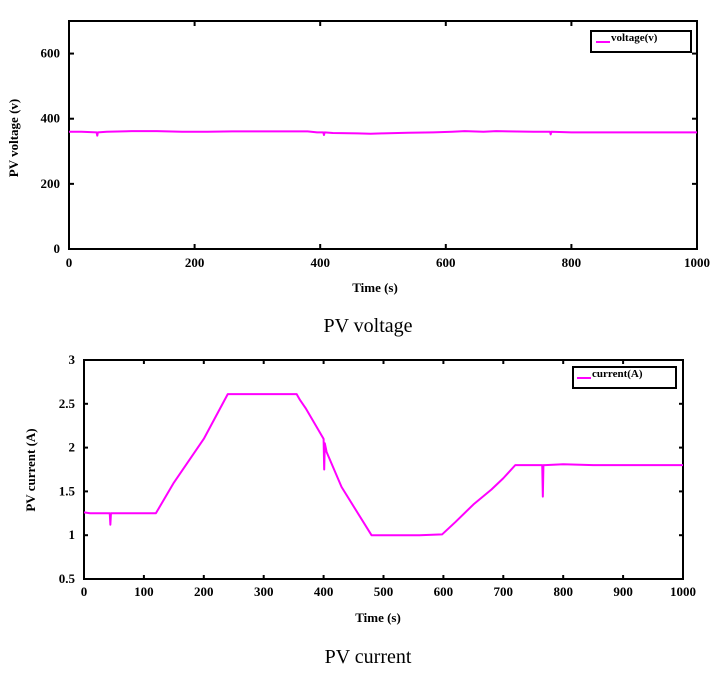 The width and height of the screenshot is (719, 676). Describe the element at coordinates (384, 591) in the screenshot. I see `current-x-tick-label: 500` at that location.